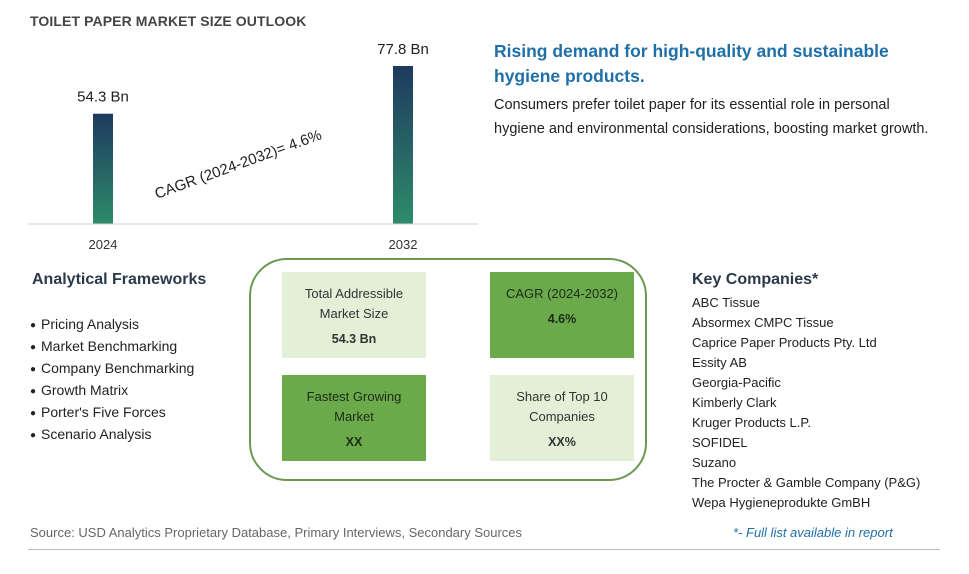 The height and width of the screenshot is (574, 969). Describe the element at coordinates (720, 442) in the screenshot. I see `list-item: SOFIDEL` at that location.